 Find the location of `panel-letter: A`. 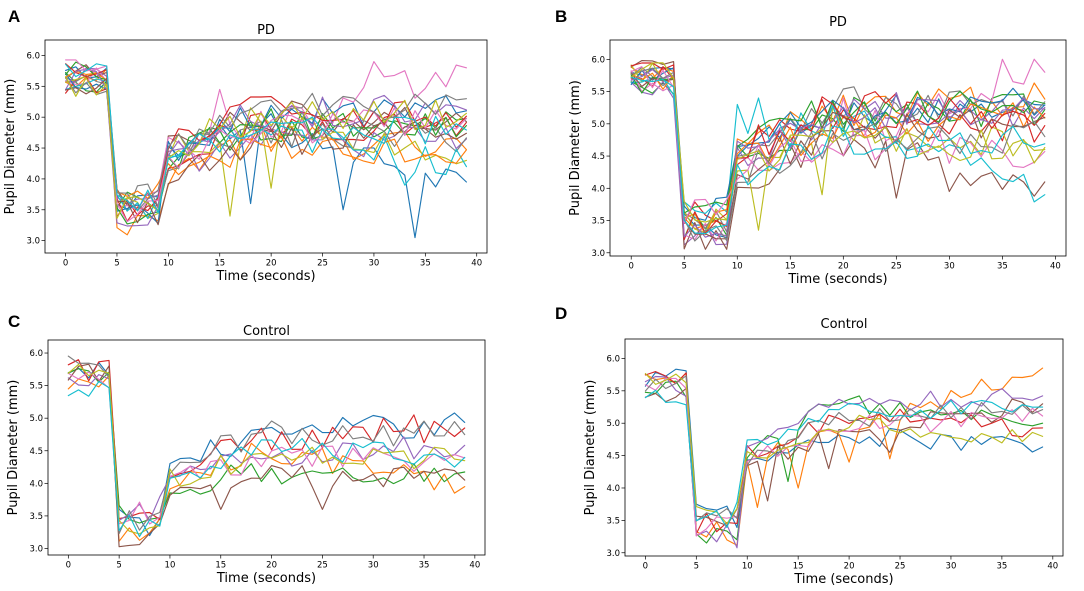

panel-letter: A is located at coordinates (14, 16).